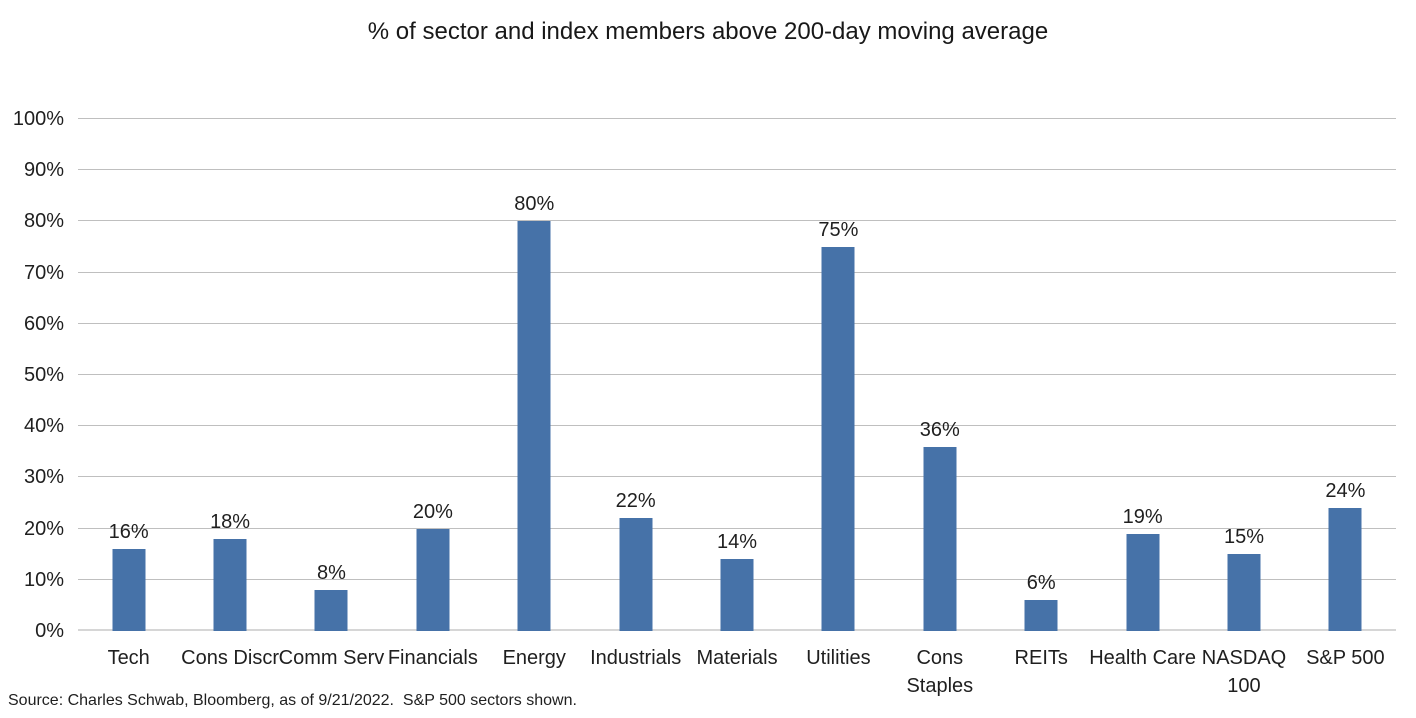 This screenshot has height=718, width=1416. What do you see at coordinates (1345, 491) in the screenshot?
I see `bar-value-label: 24%` at bounding box center [1345, 491].